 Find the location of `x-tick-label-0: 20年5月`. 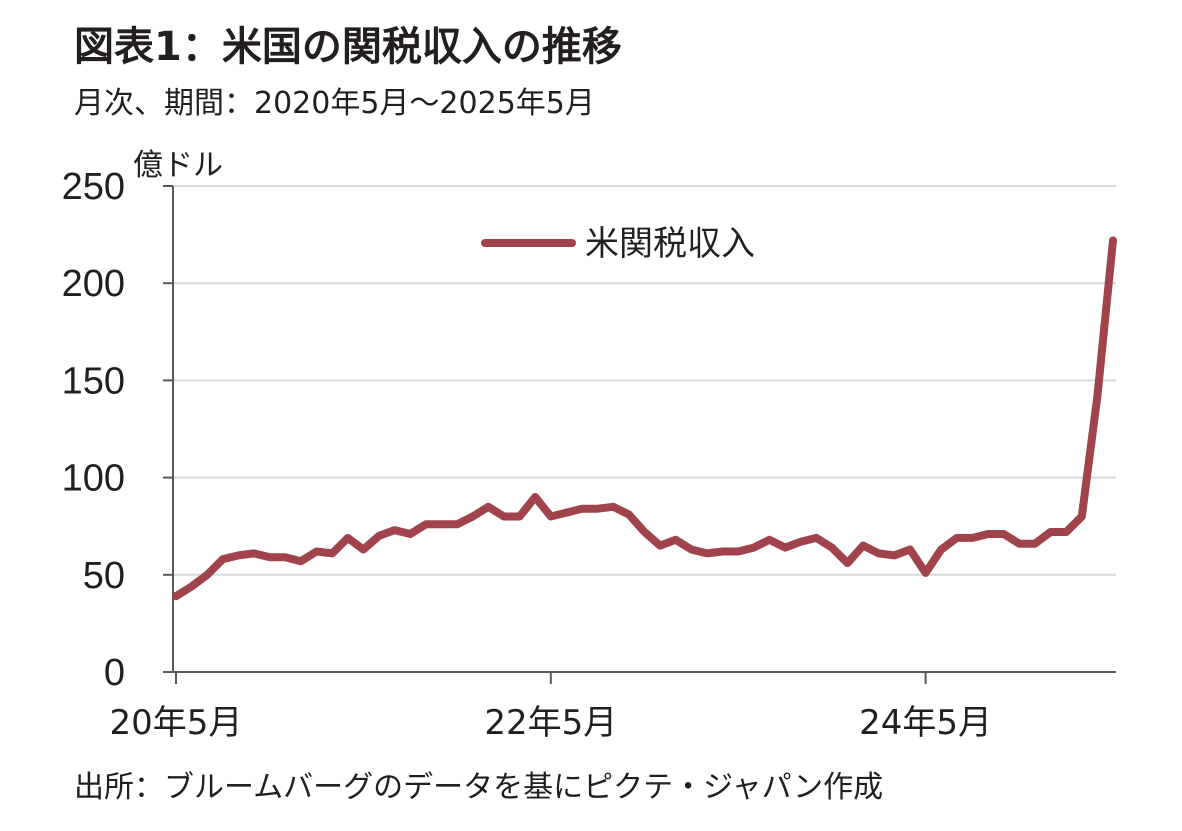

x-tick-label-0: 20年5月 is located at coordinates (176, 723).